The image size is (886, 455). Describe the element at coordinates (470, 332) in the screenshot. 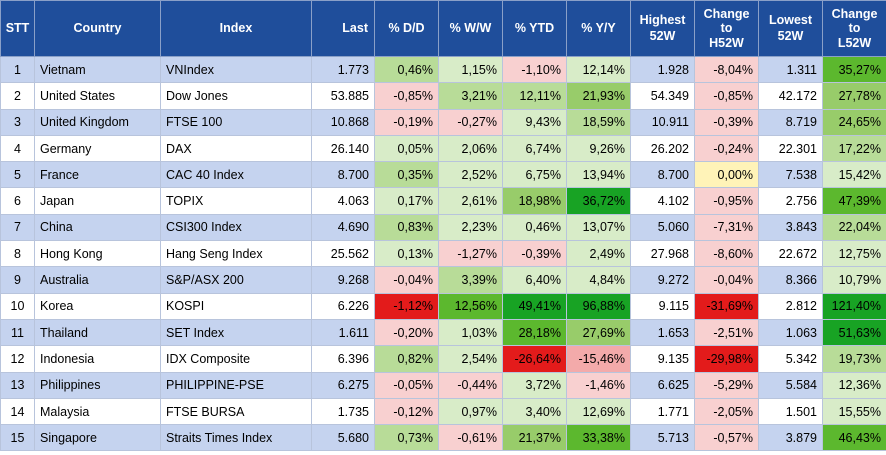

I see `cell-ww: 1,03%` at that location.